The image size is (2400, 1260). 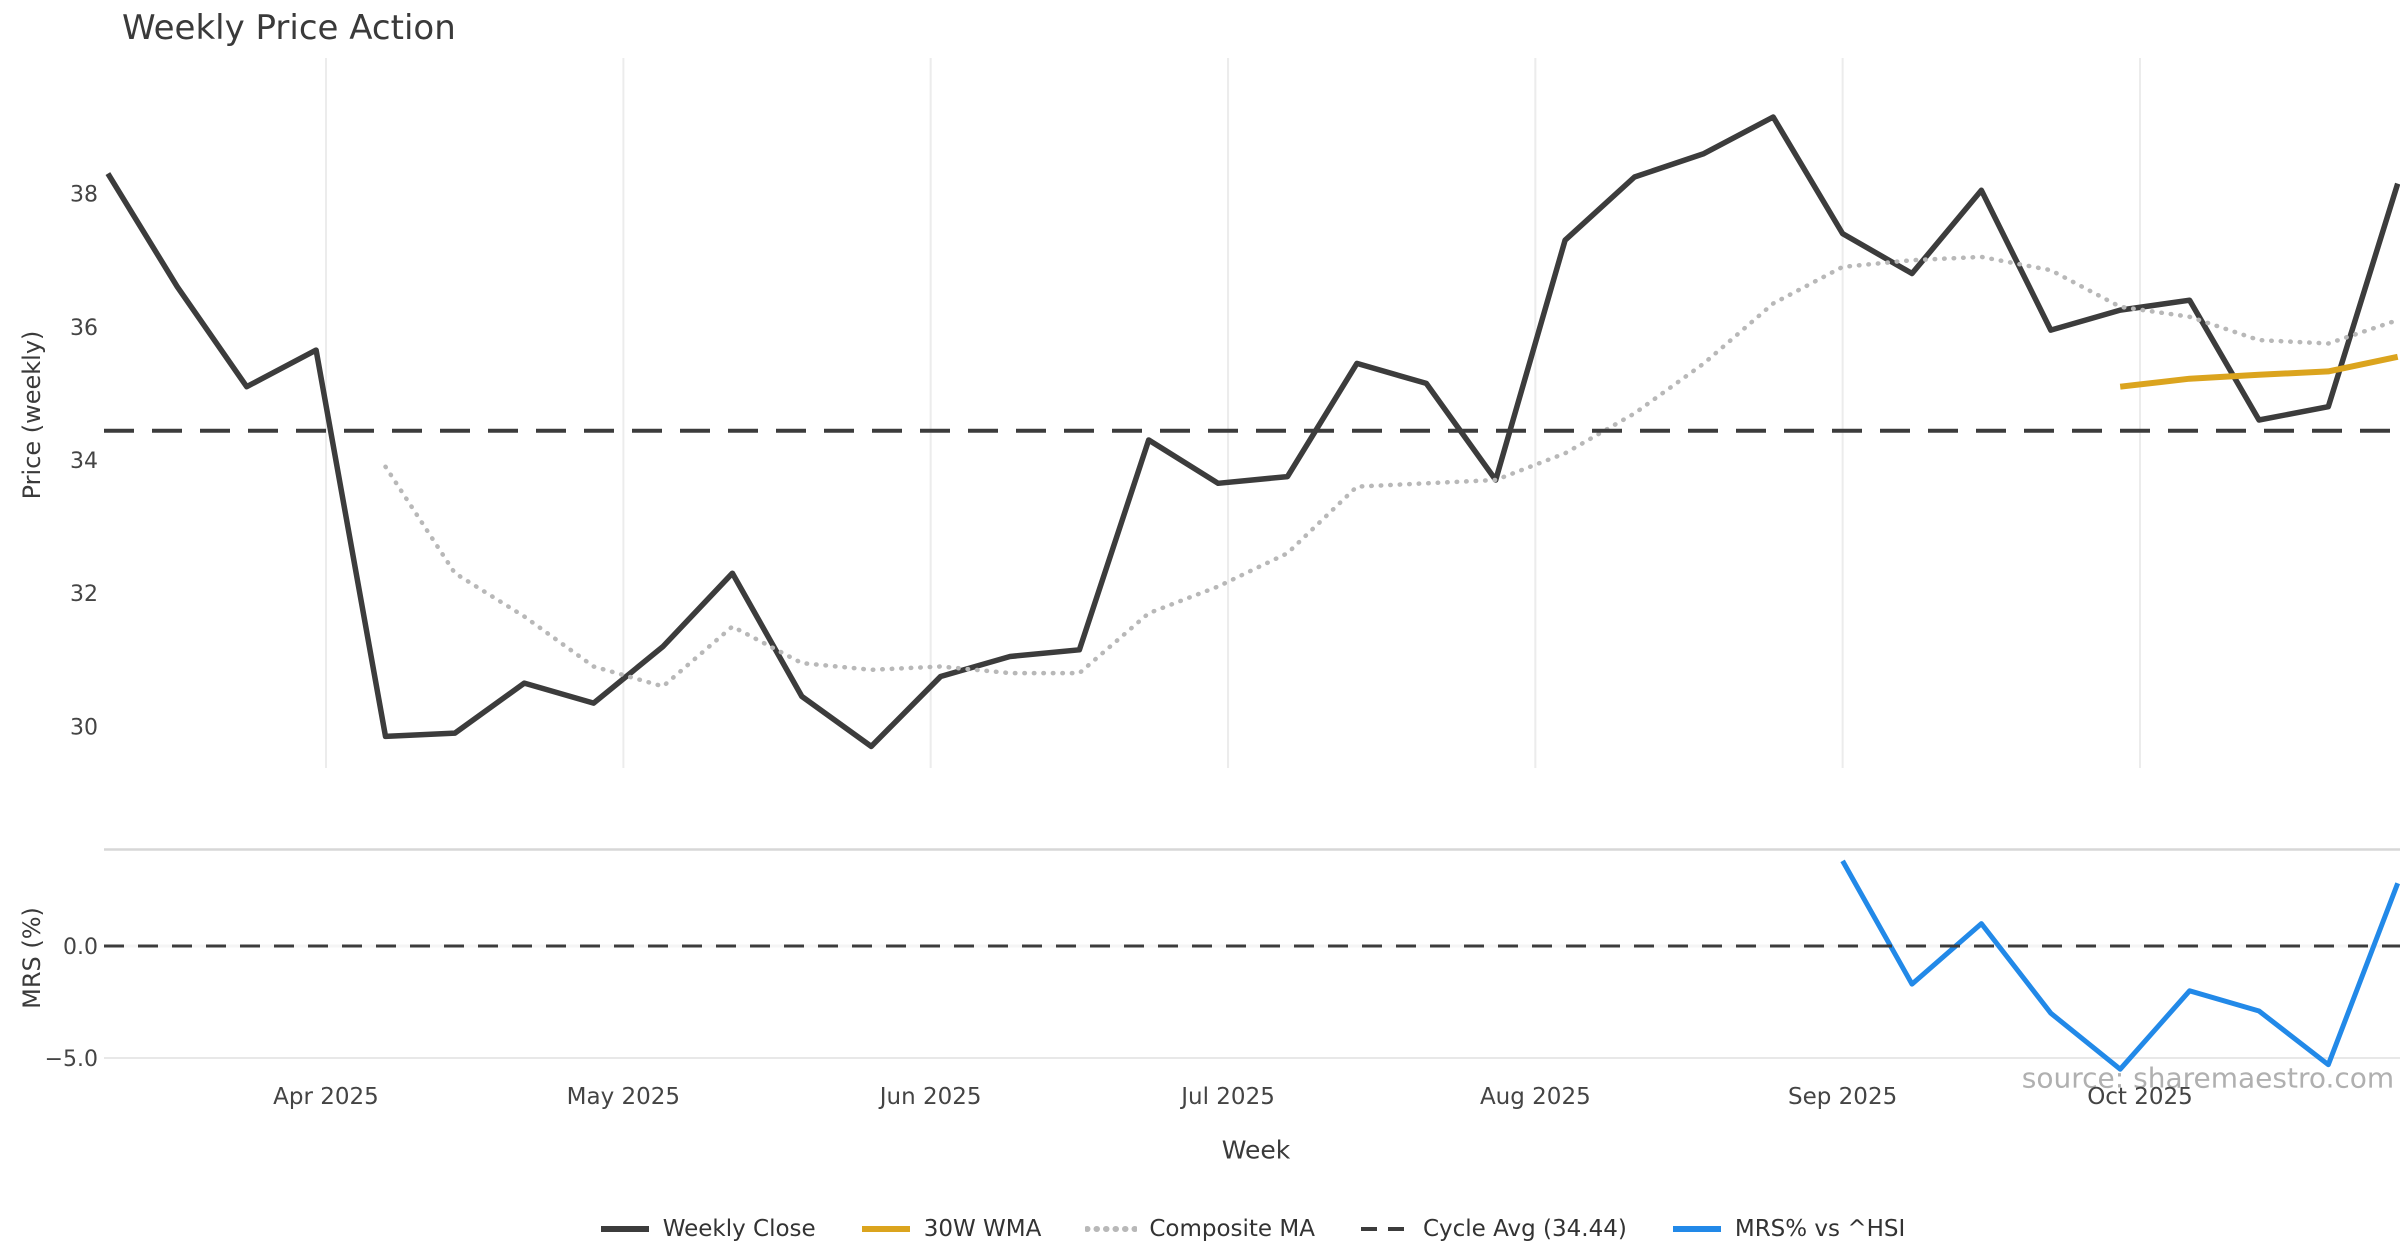 What do you see at coordinates (739, 1229) in the screenshot?
I see `legend-label: Weekly Close` at bounding box center [739, 1229].